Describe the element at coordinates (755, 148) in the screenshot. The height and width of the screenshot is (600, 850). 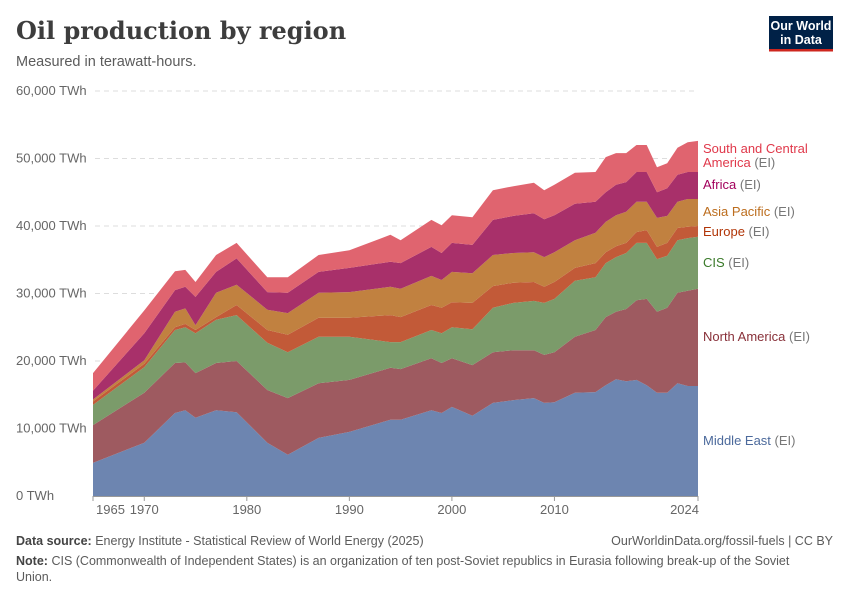
I see `label-south-central-america: South and Central` at that location.